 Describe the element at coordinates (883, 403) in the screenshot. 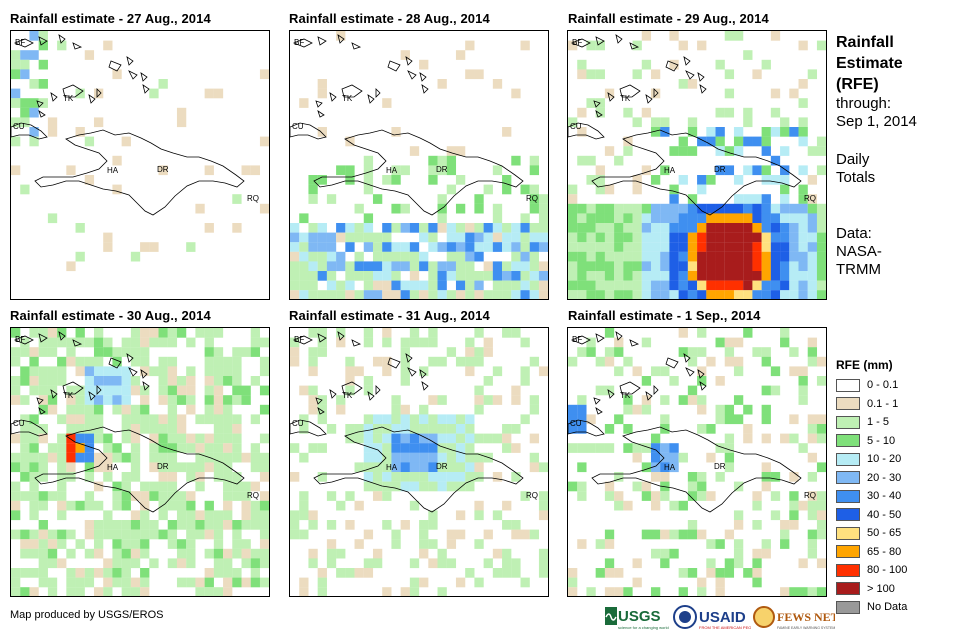

I see `legend-label: 0.1 - 1` at that location.